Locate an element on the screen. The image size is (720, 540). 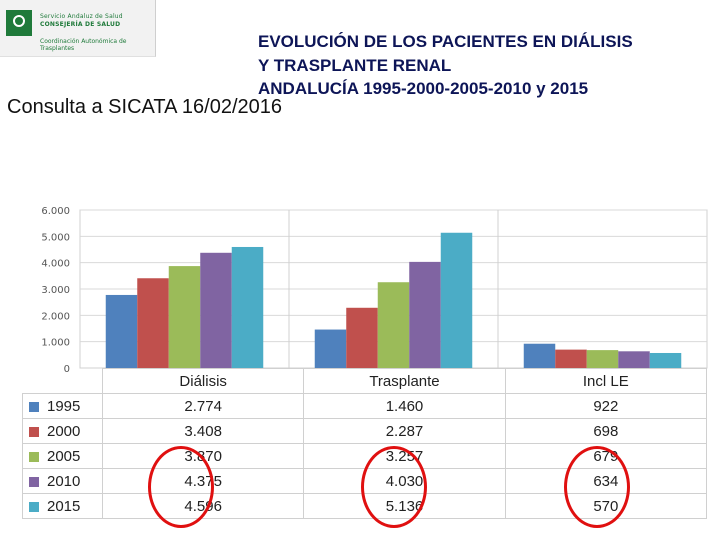
legend-label: 2015 is located at coordinates (64, 506).